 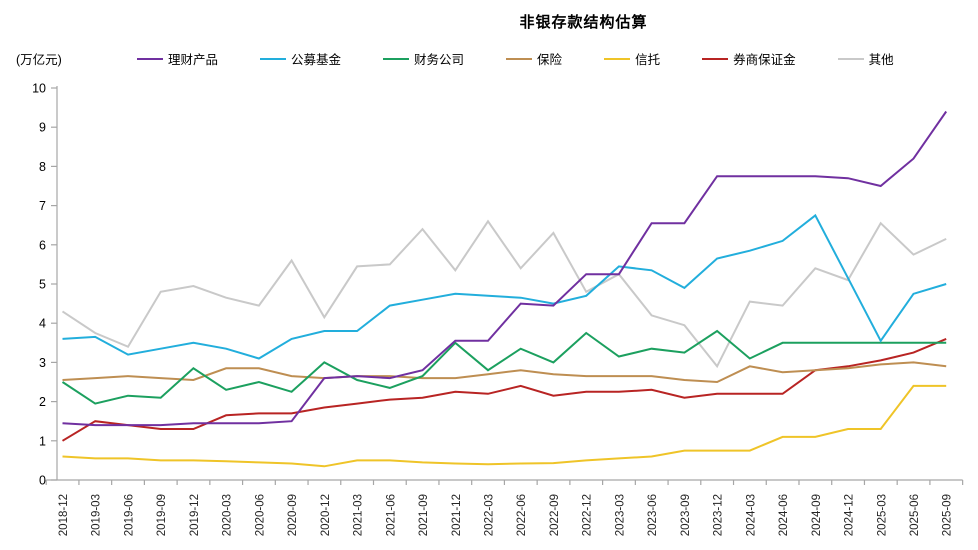 What do you see at coordinates (42, 167) in the screenshot?
I see `y-tick-label: 8` at bounding box center [42, 167].